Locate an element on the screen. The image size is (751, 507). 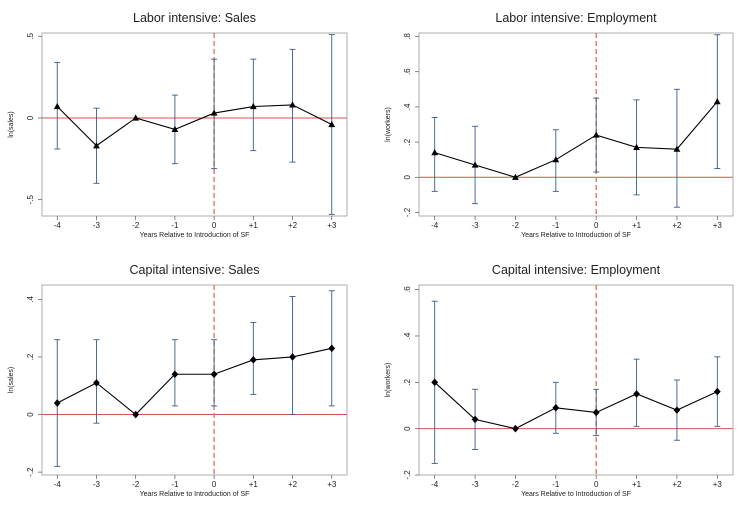
y-tick-label: .5 is located at coordinates (30, 35).